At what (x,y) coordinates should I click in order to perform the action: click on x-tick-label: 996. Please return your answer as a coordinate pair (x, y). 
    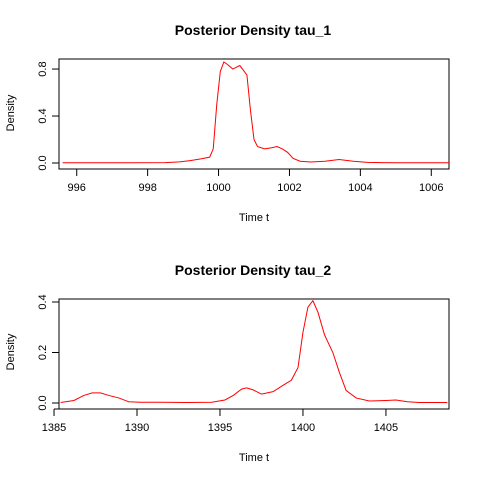
    Looking at the image, I should click on (77, 188).